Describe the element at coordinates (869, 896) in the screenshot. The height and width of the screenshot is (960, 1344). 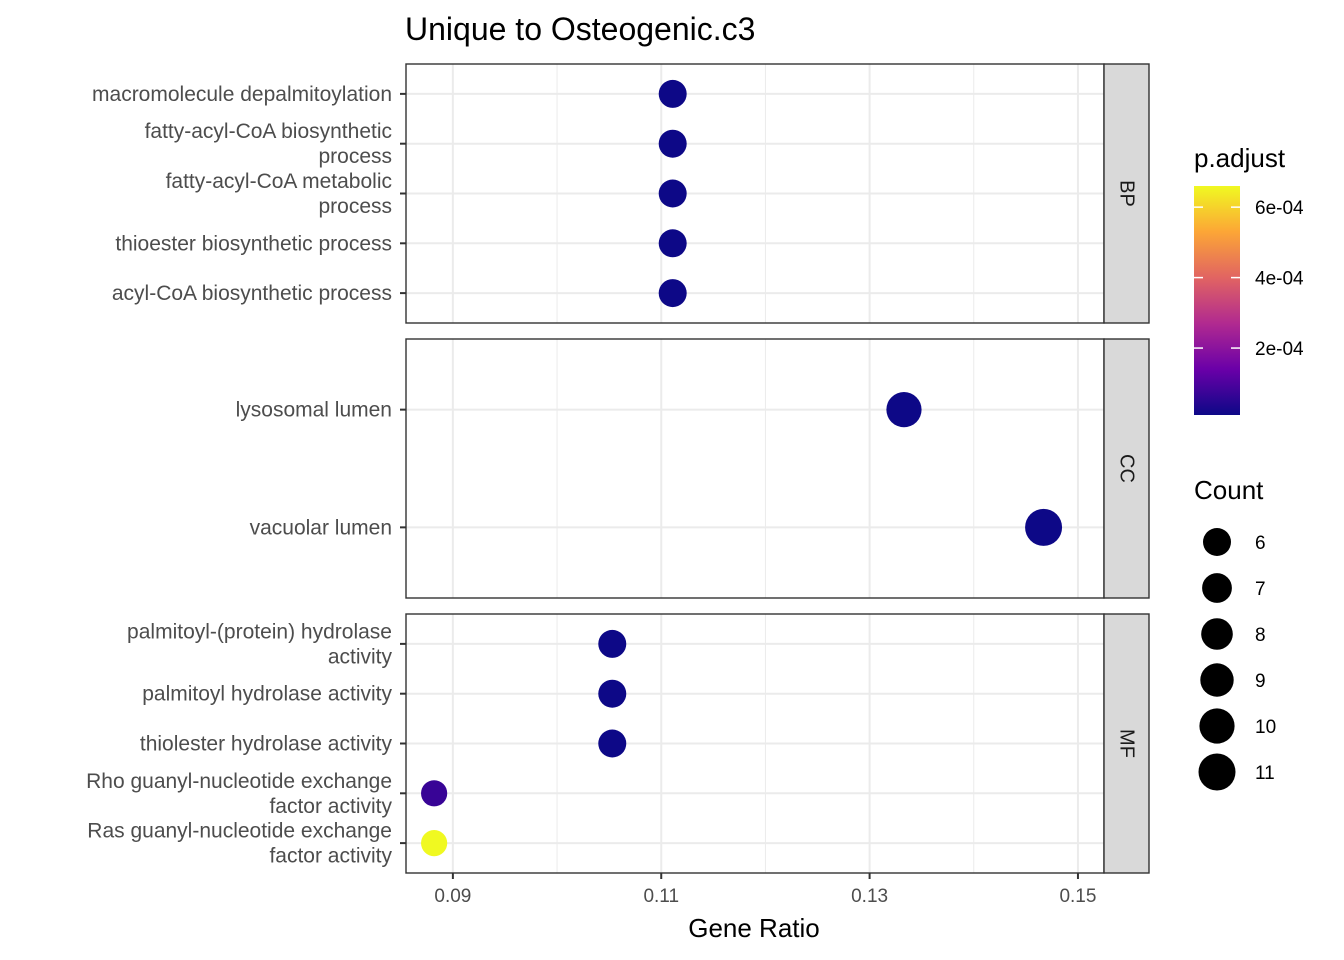
I see `x-tick-label: 0.13` at that location.